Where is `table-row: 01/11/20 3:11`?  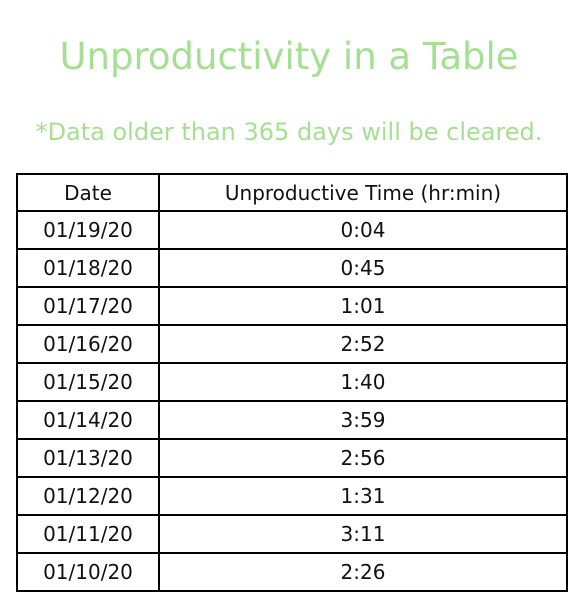
table-row: 01/11/20 3:11 is located at coordinates (292, 534).